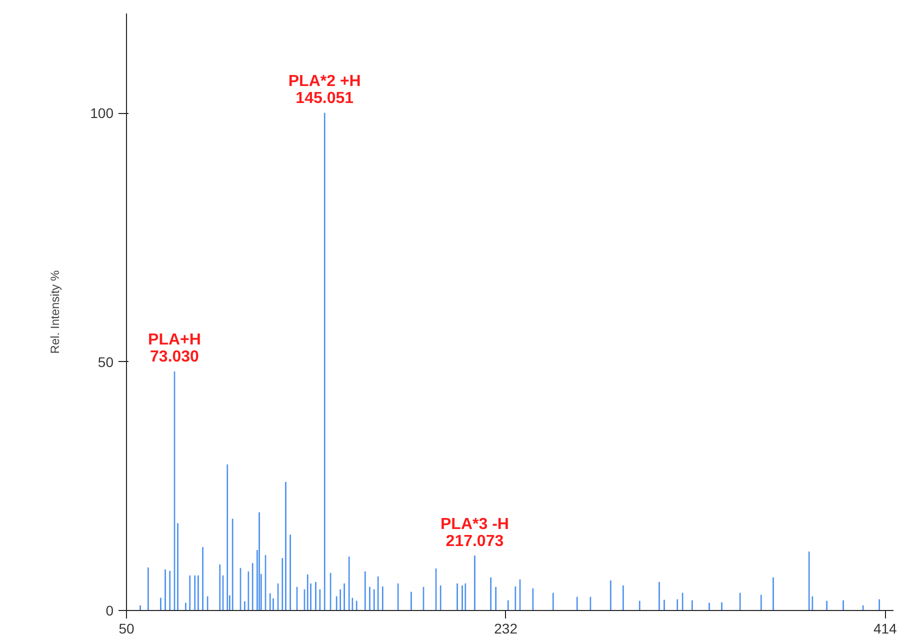 The width and height of the screenshot is (909, 643). Describe the element at coordinates (110, 610) in the screenshot. I see `y-tick-label: 0` at that location.